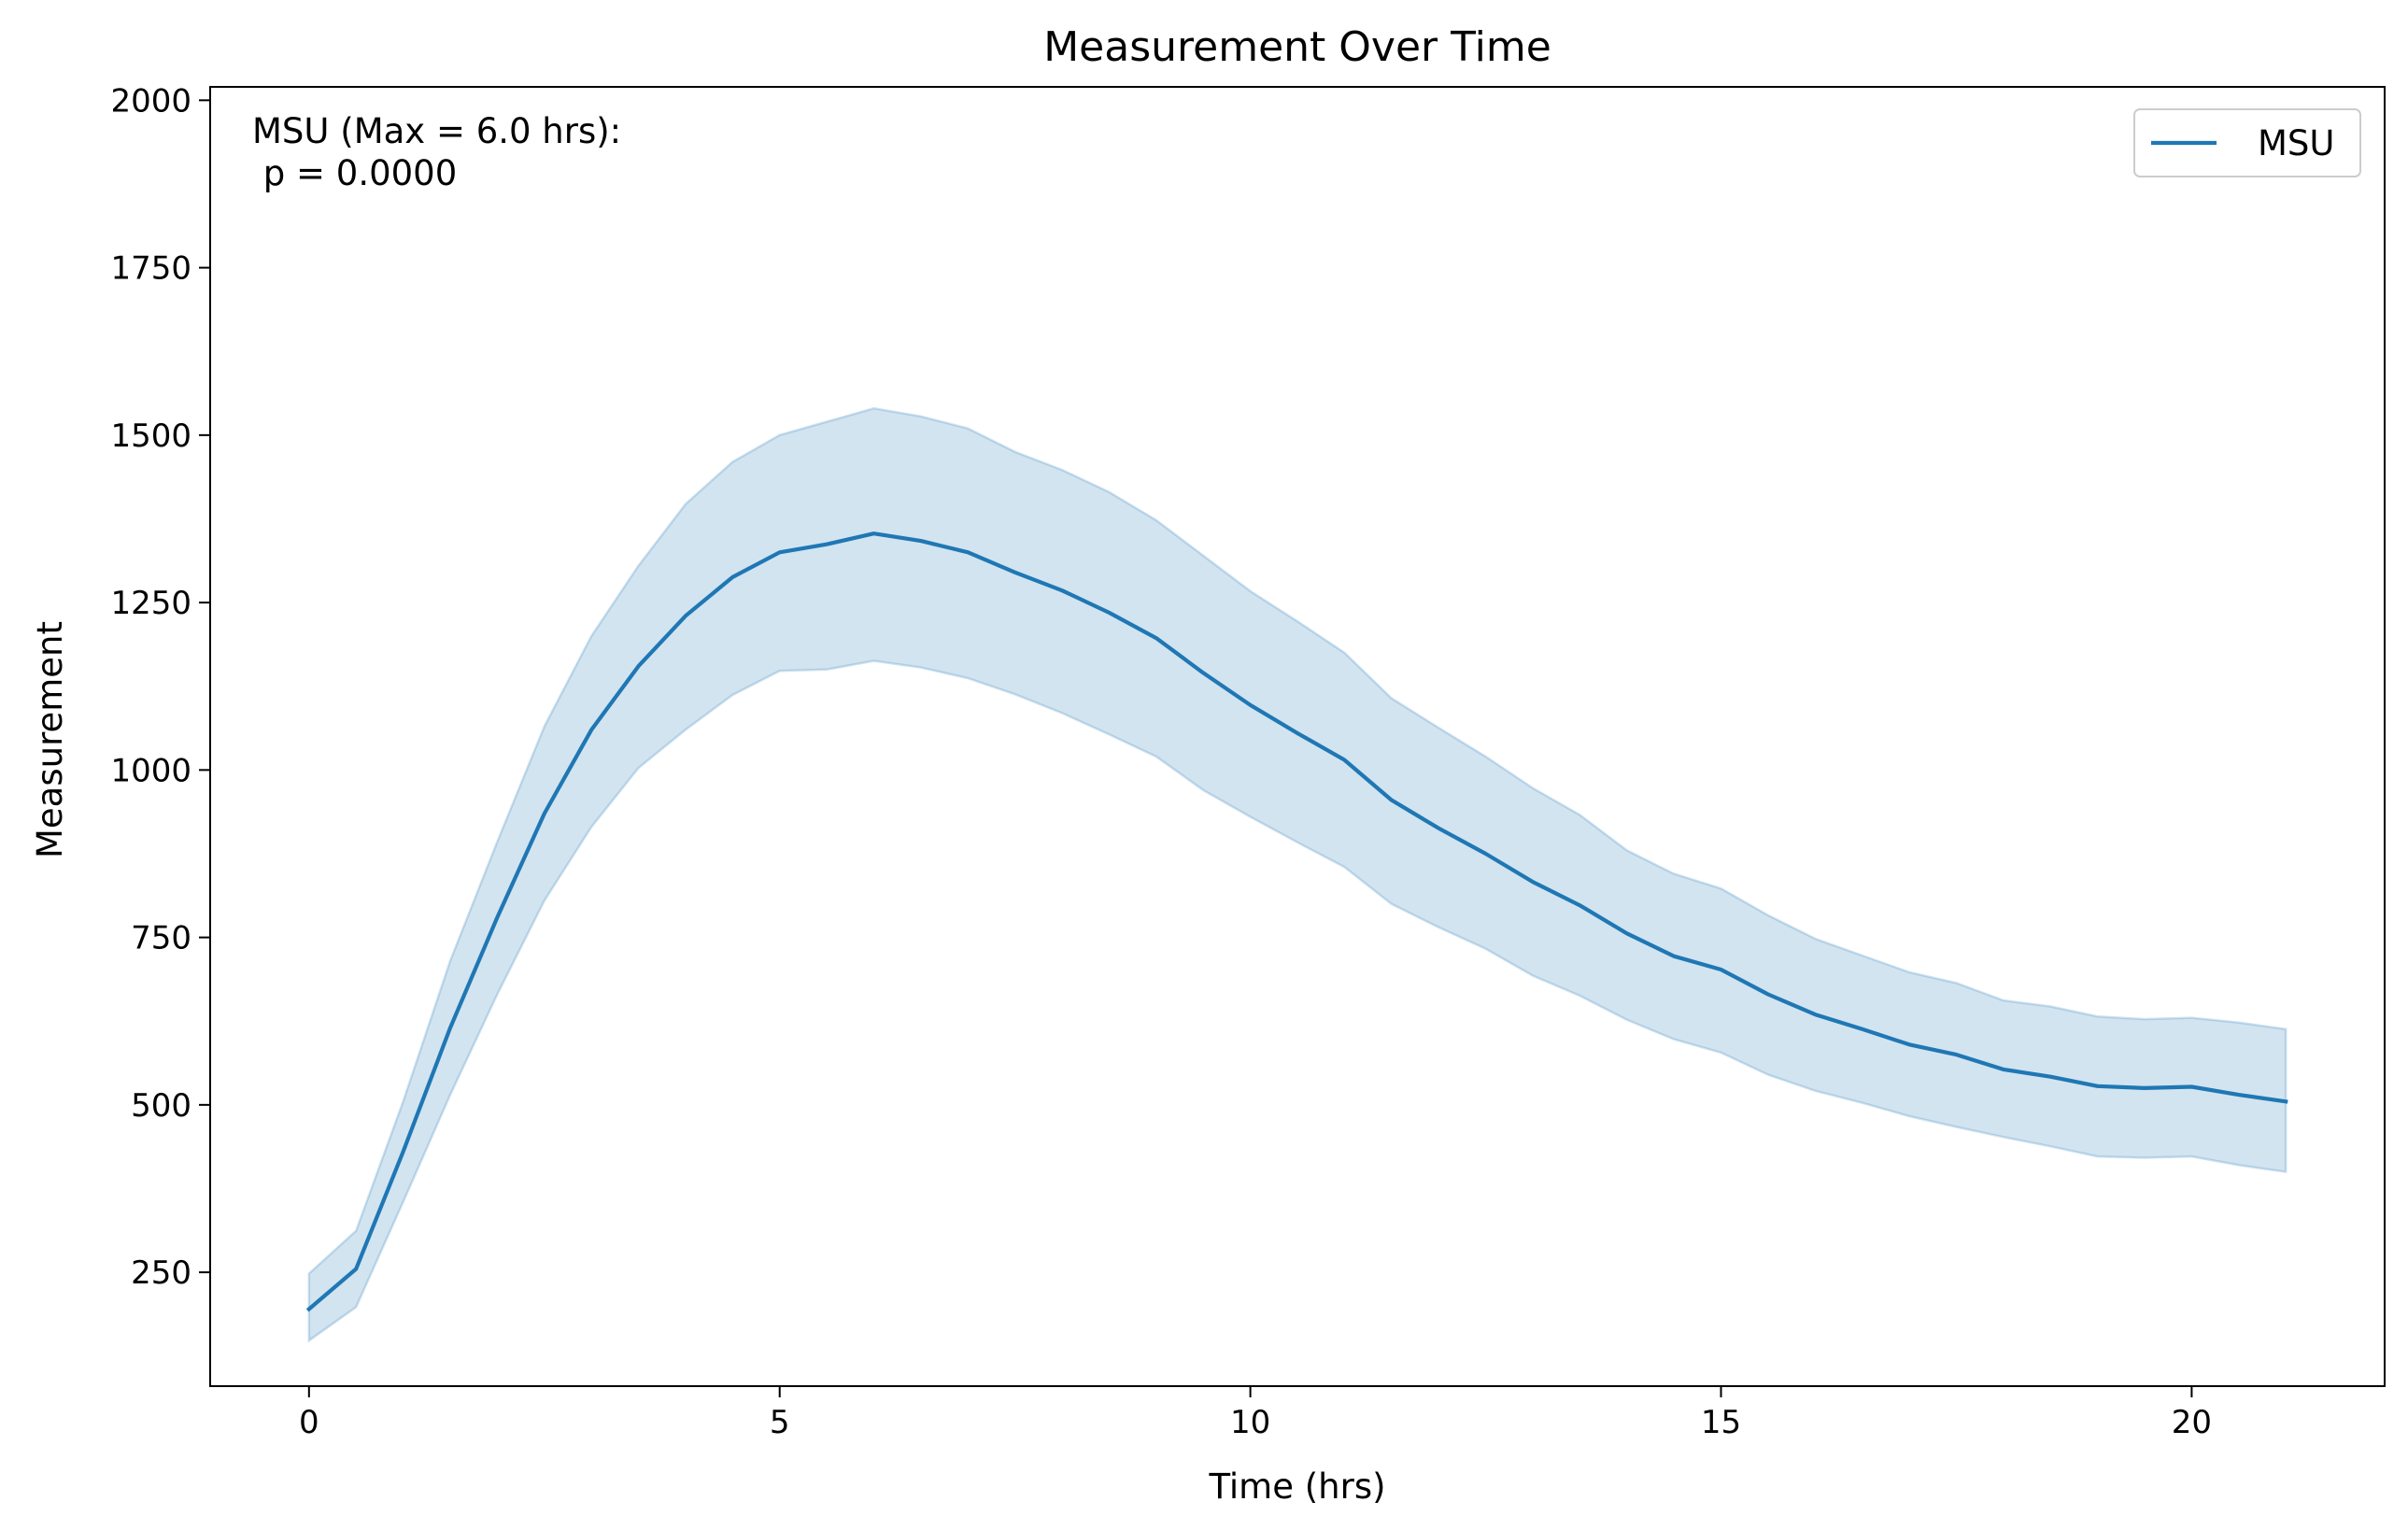 This screenshot has height=1530, width=2408. Describe the element at coordinates (354, 173) in the screenshot. I see `annotation-line-1: p = 0.0000` at that location.